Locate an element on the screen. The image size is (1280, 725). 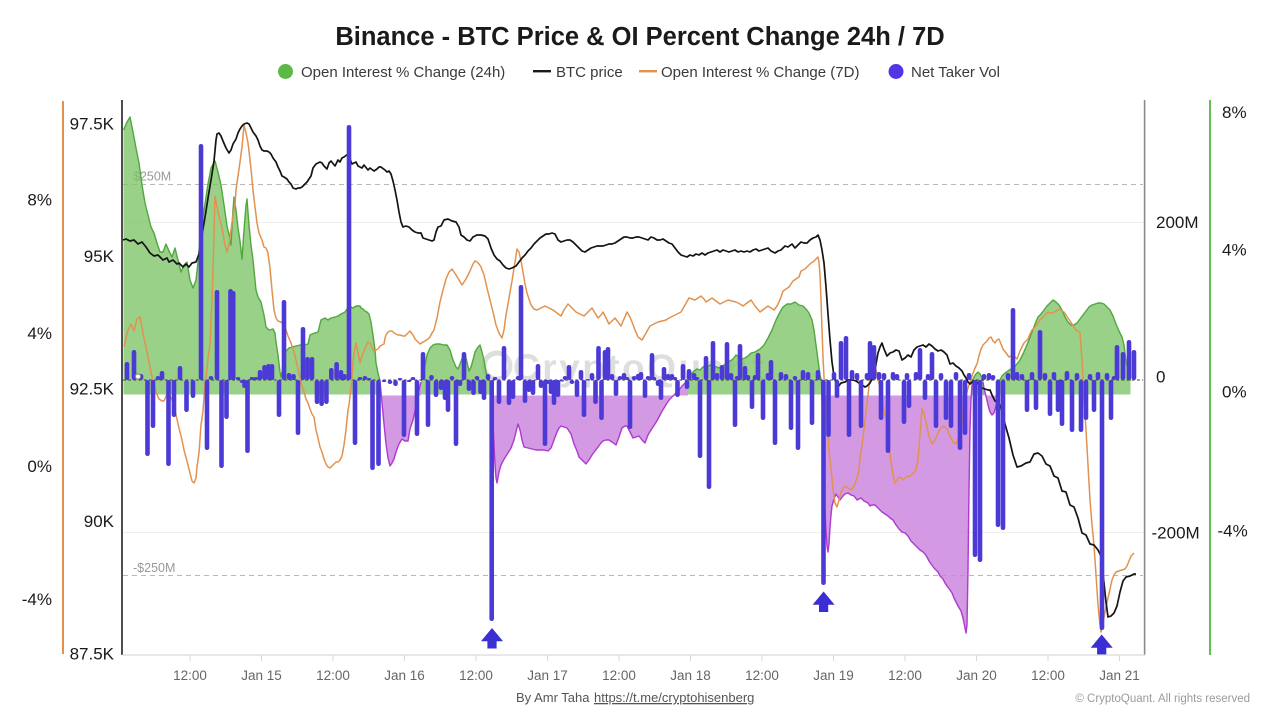
svg-text: Jan 17 is located at coordinates (547, 675).